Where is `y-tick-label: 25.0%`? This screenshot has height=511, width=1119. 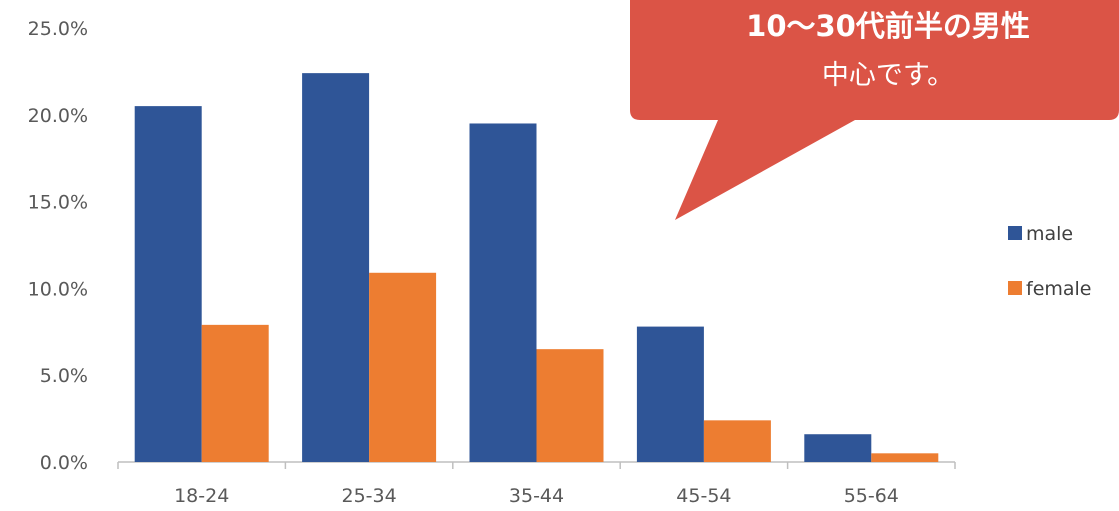 y-tick-label: 25.0% is located at coordinates (58, 29).